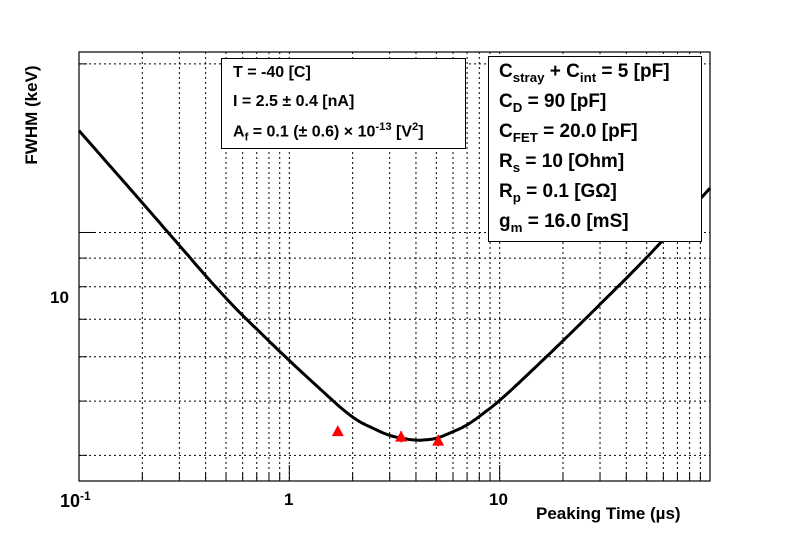 The height and width of the screenshot is (534, 789). Describe the element at coordinates (558, 193) in the screenshot. I see `rp-text: Rp = 0.1 [GΩ]` at that location.